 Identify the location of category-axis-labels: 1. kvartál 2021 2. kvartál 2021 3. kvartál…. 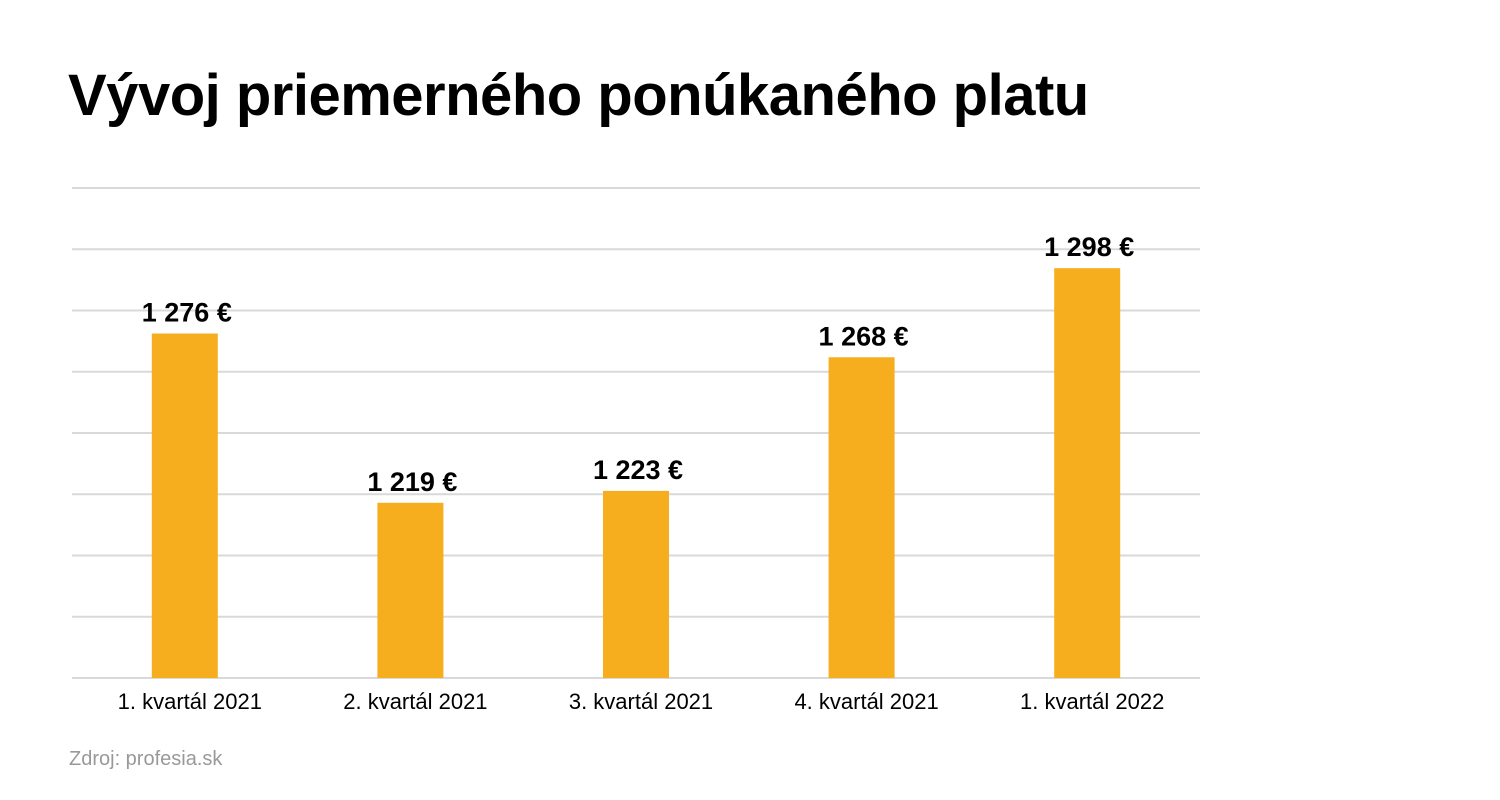
(641, 701).